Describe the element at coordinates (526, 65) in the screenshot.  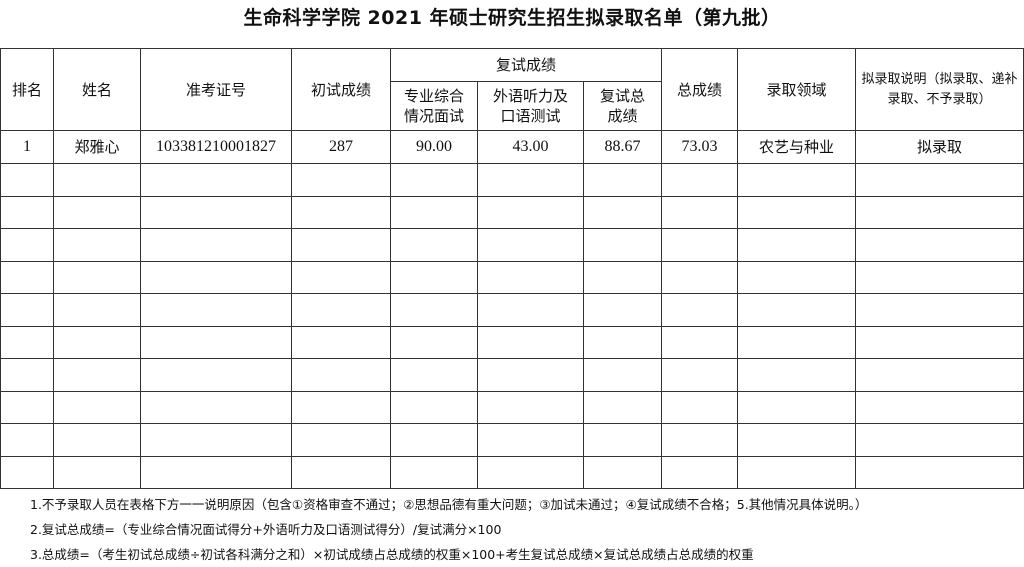
I see `header-retest-group: 复试成绩` at that location.